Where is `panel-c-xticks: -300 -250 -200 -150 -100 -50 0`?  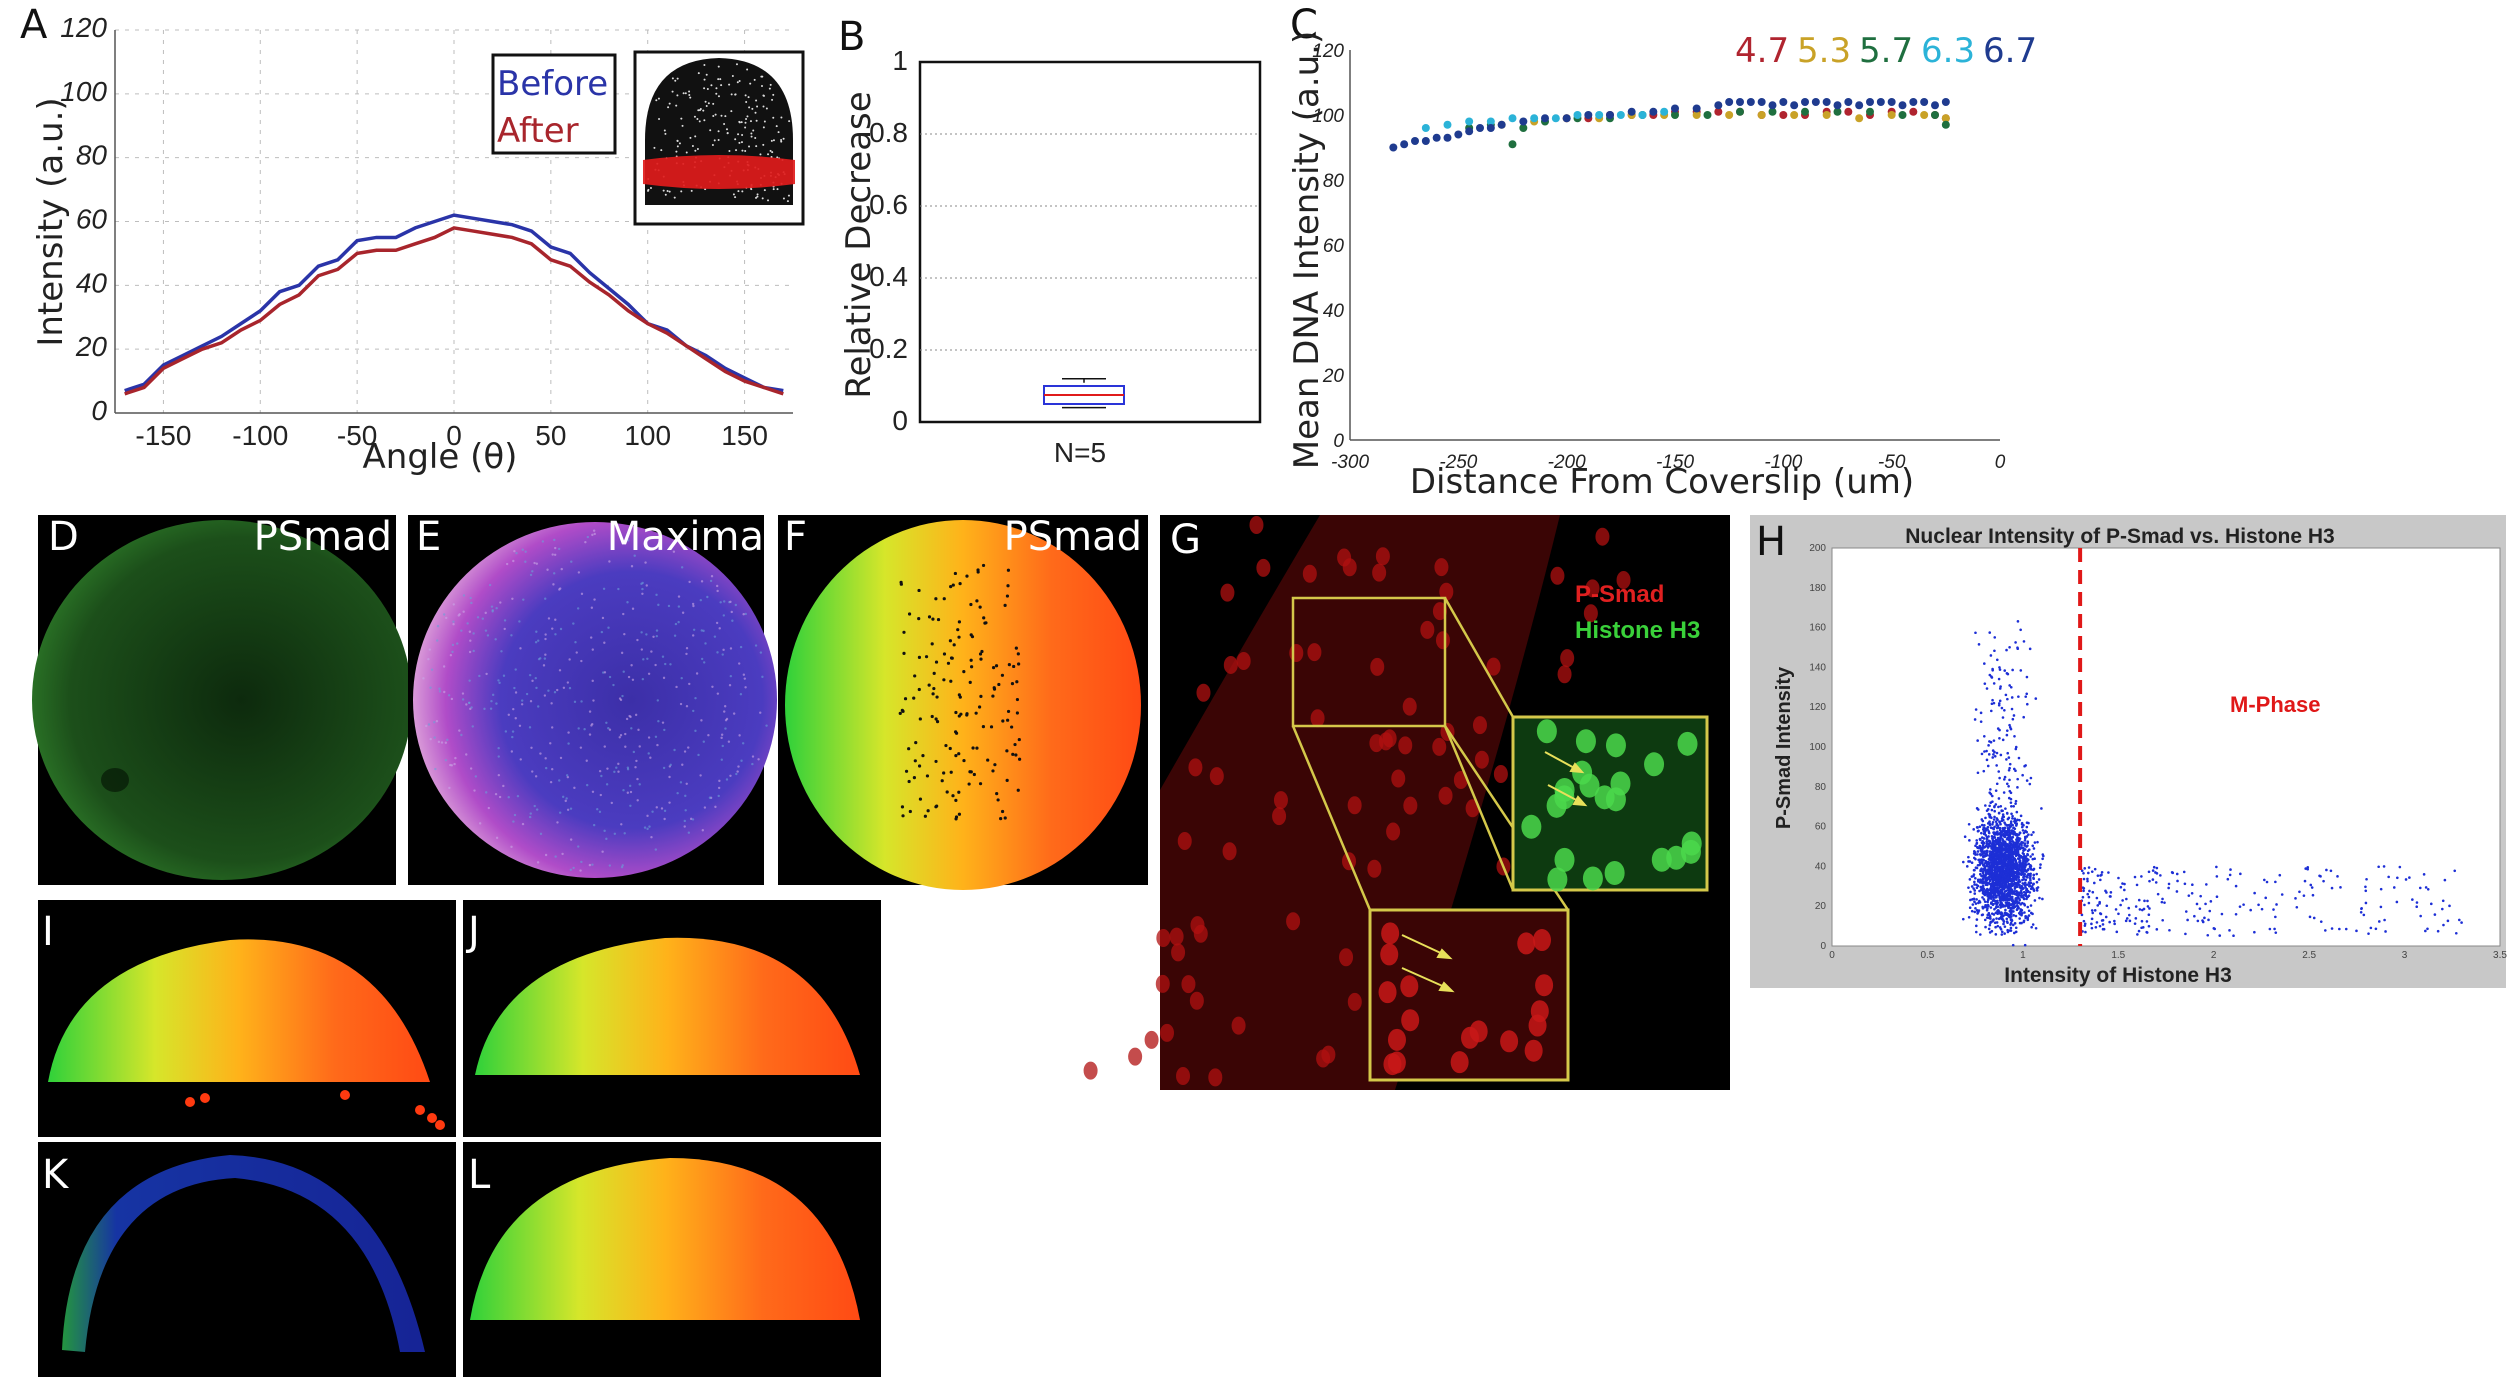
panel-c-xticks: -300 -250 -200 -150 -100 -50 0 is located at coordinates (1668, 462).